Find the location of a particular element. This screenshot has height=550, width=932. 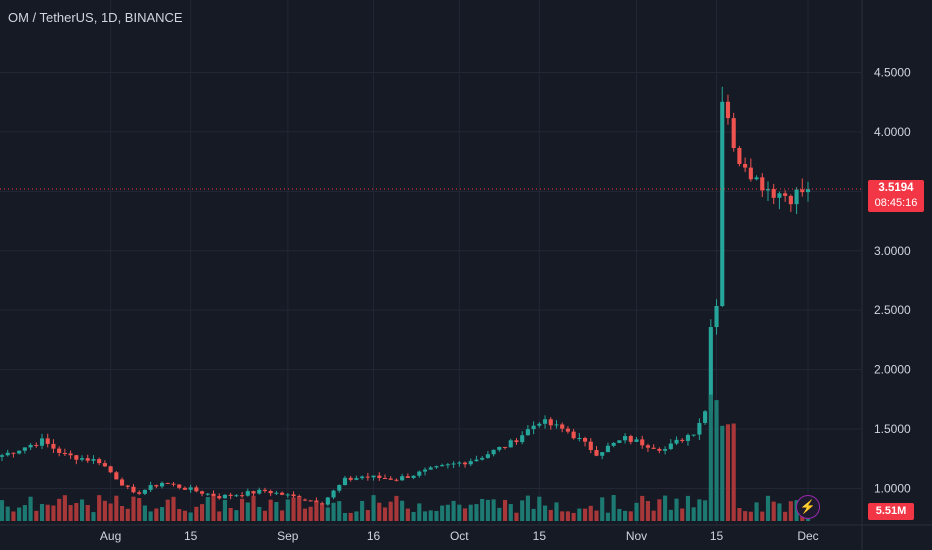

time-axis-label: Oct is located at coordinates (459, 536).